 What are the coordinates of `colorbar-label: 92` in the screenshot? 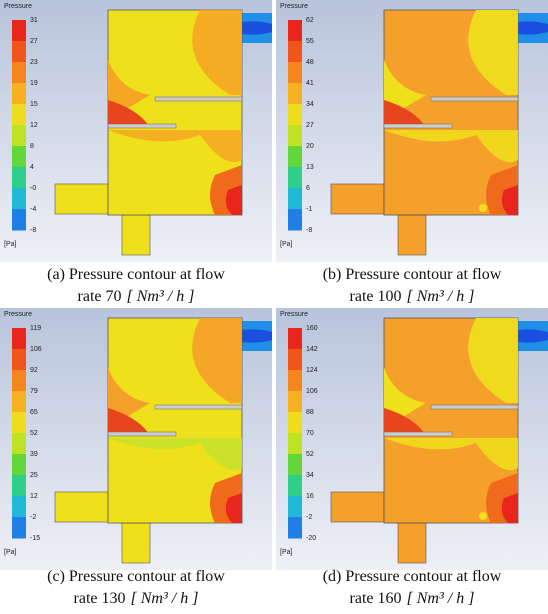 It's located at (34, 370).